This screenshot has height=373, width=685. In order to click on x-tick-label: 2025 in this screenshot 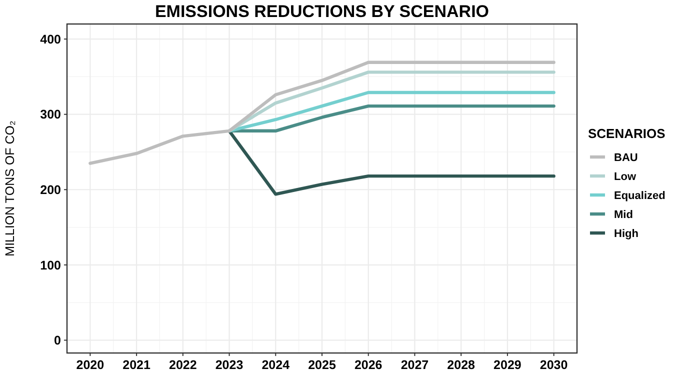, I will do `click(322, 365)`.